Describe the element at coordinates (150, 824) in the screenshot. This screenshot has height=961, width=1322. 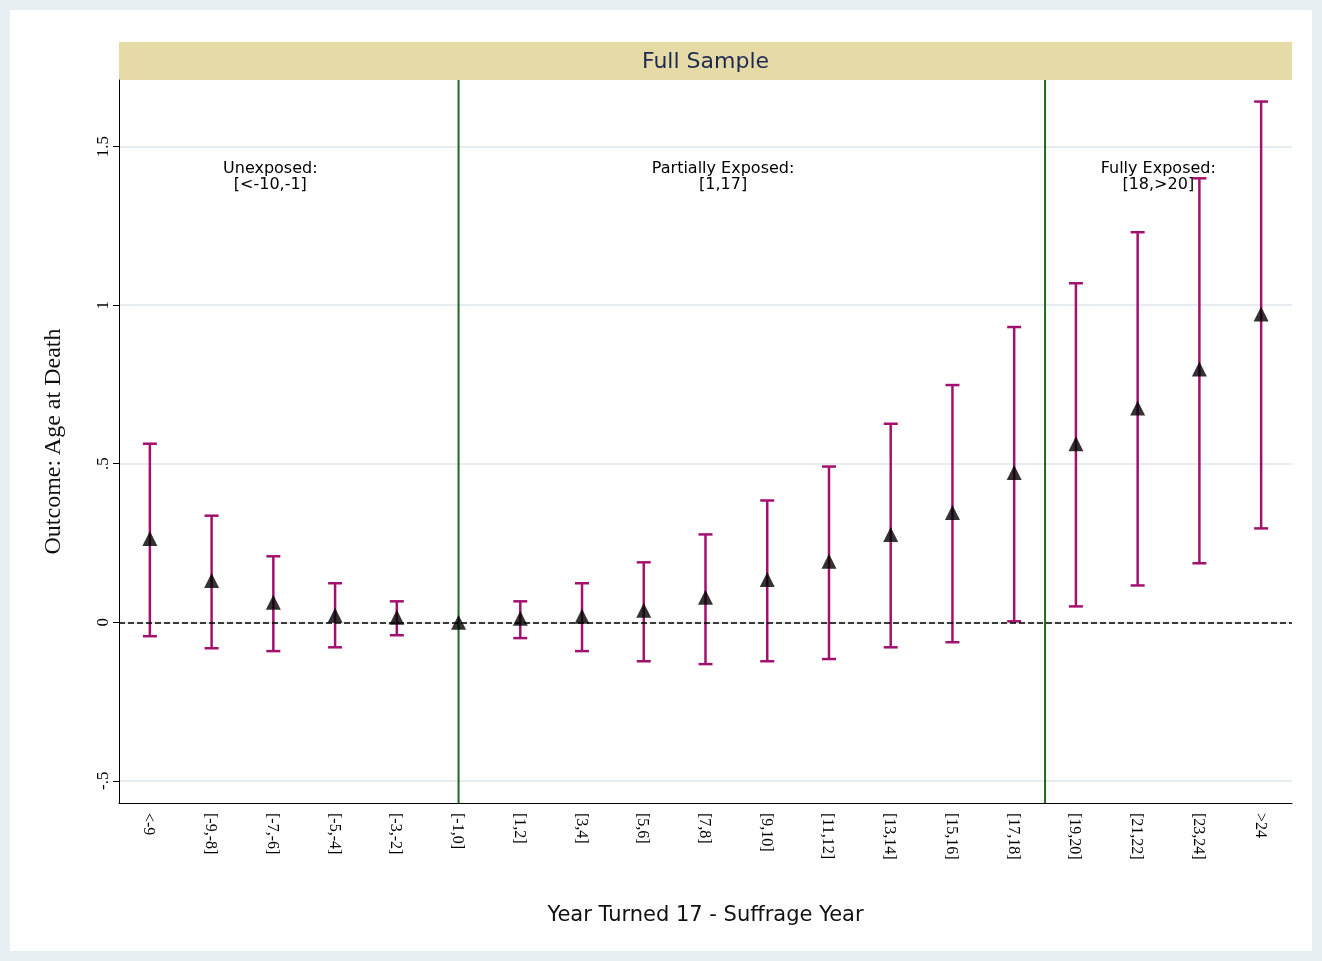
I see `x-tick-label: <-9` at that location.